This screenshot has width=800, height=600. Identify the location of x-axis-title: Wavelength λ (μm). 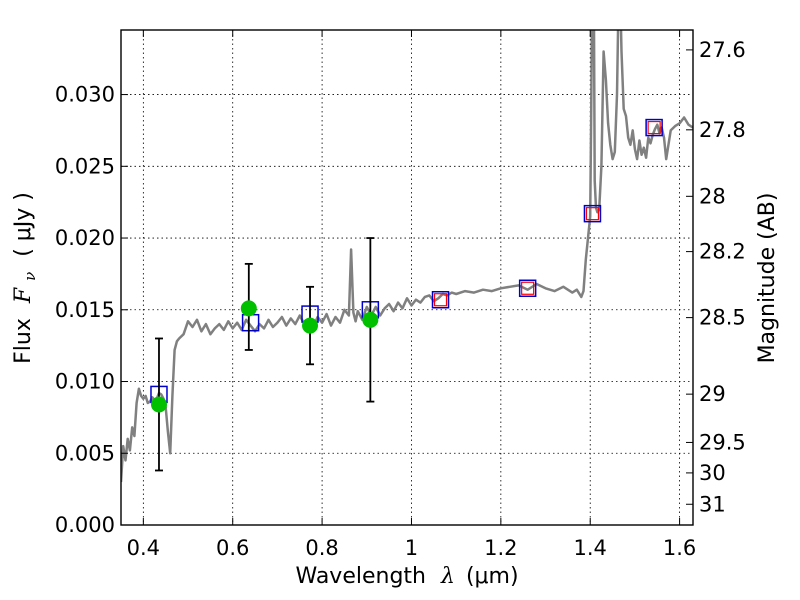
(406, 576).